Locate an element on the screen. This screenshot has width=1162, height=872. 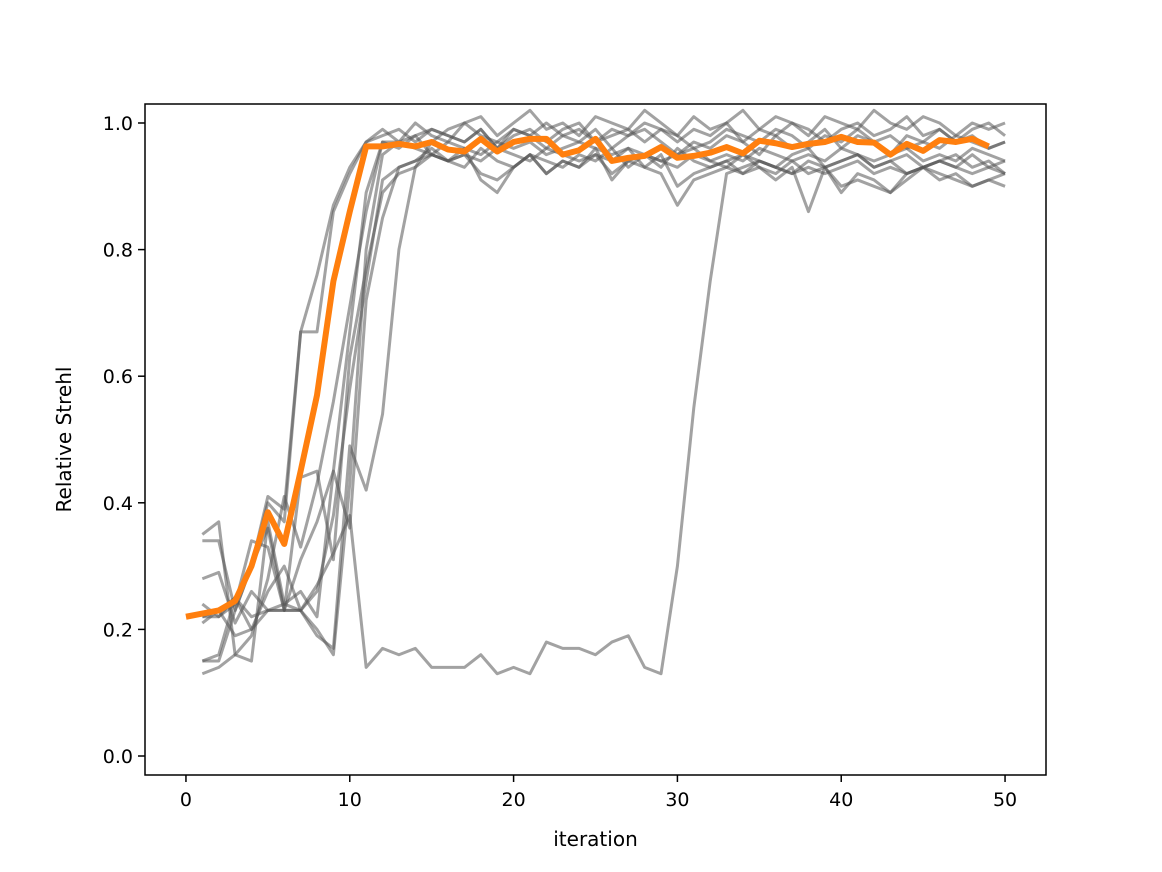
y-tick-label: 0.4 is located at coordinates (118, 504).